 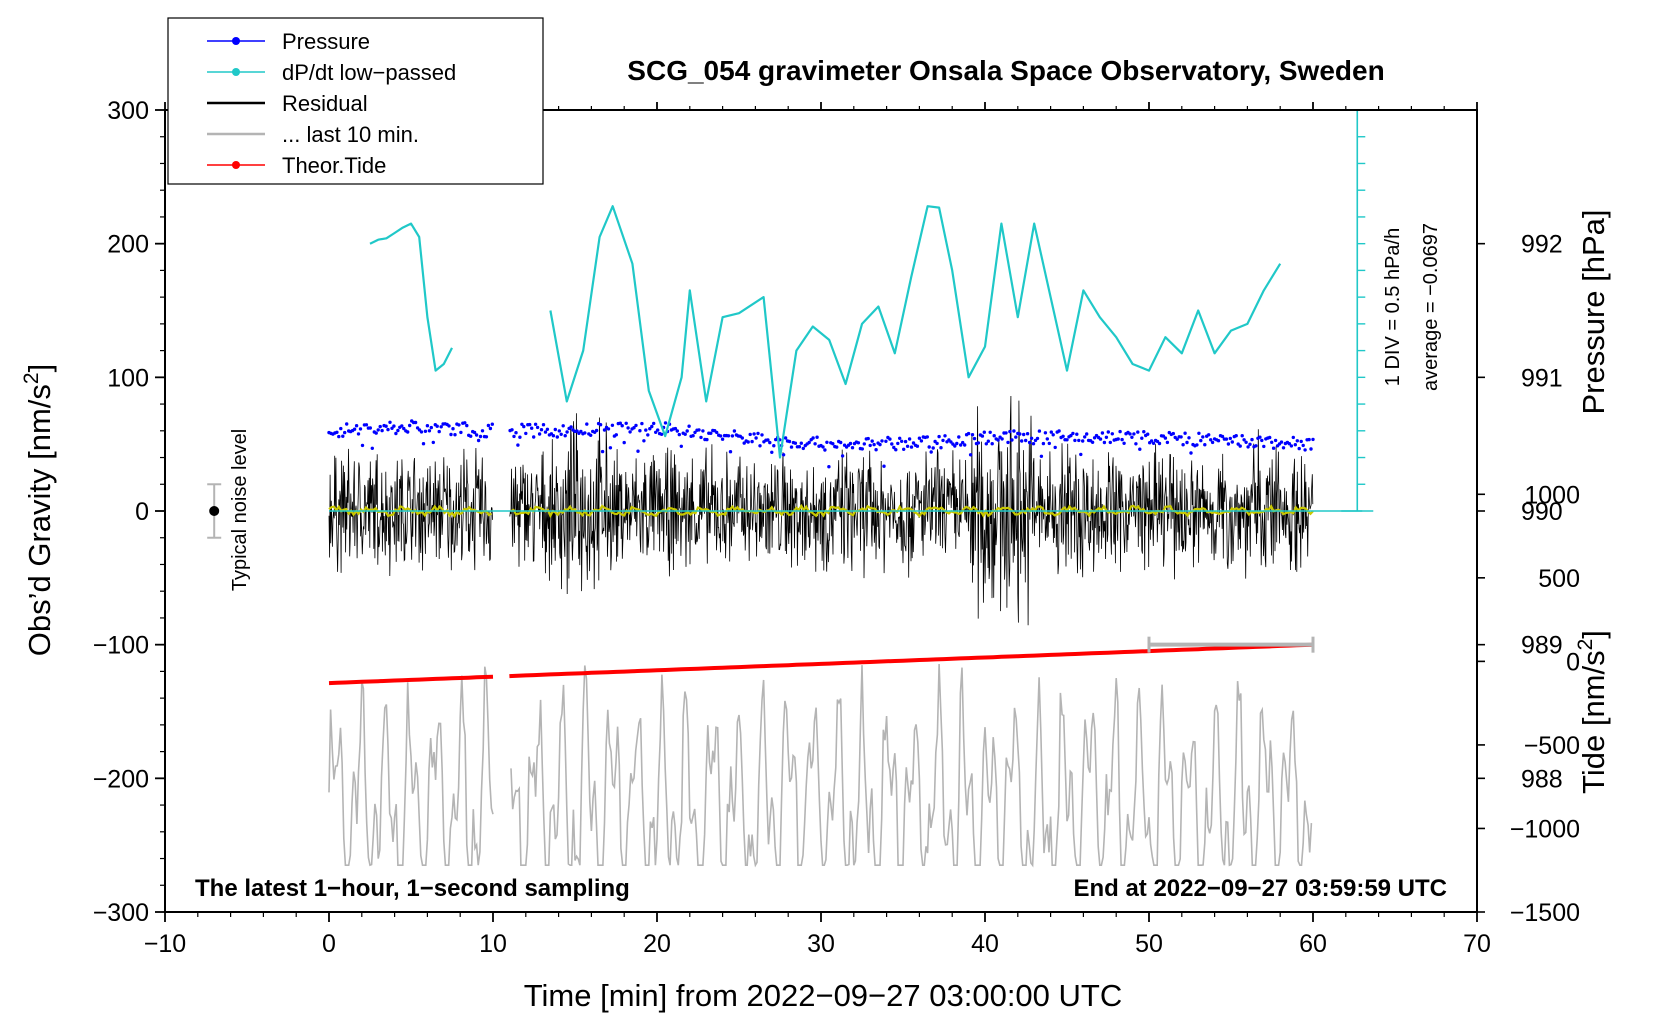 I want to click on tide-tick-label: 0, so click(x=1573, y=662).